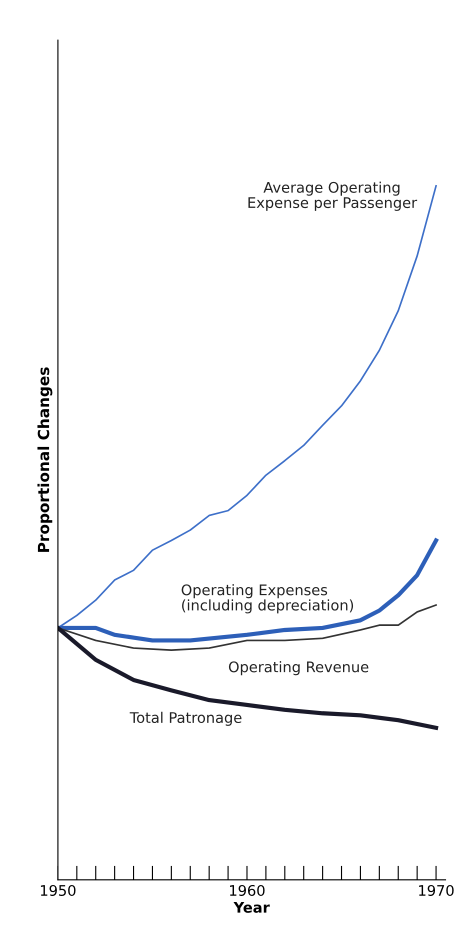 This screenshot has width=456, height=933. What do you see at coordinates (251, 907) in the screenshot?
I see `x-axis-title: Year` at bounding box center [251, 907].